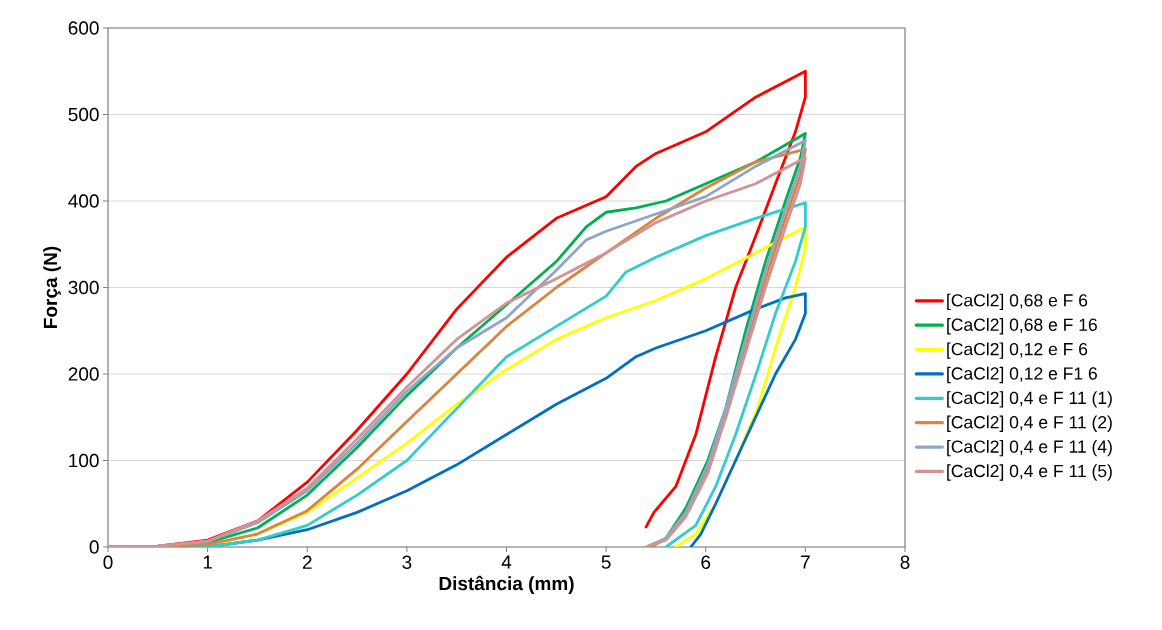  I want to click on x-tick-label: 5, so click(606, 562).